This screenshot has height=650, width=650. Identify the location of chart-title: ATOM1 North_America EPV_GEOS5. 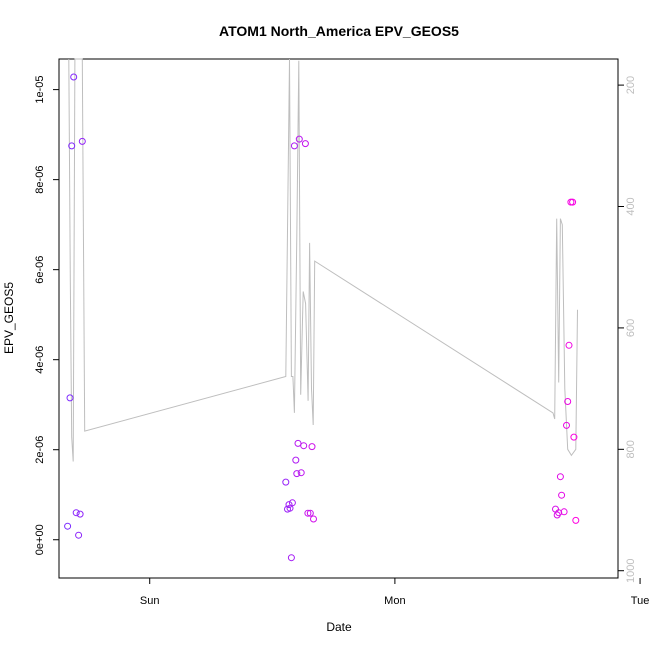
(339, 31).